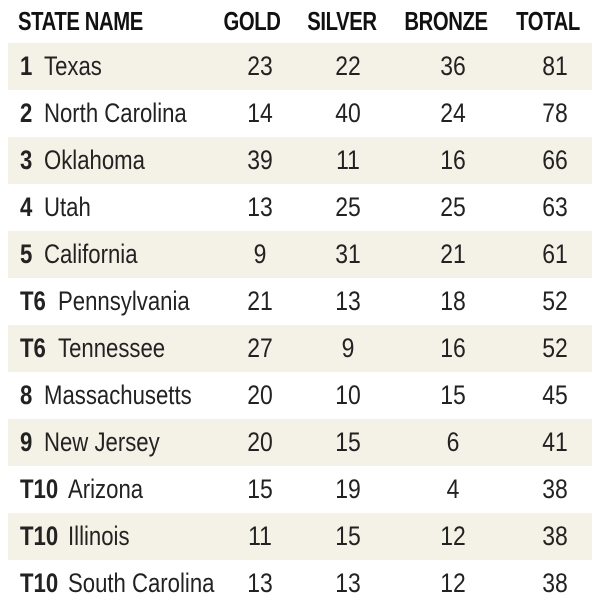  Describe the element at coordinates (300, 113) in the screenshot. I see `table-row: 2 North Carolina 14 40 24 78` at that location.